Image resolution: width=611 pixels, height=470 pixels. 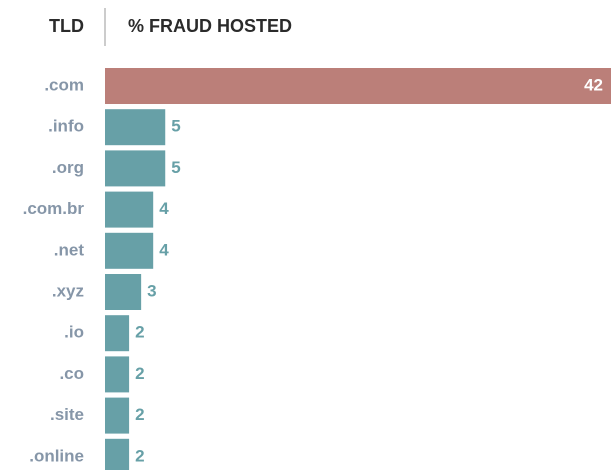 What do you see at coordinates (68, 167) in the screenshot?
I see `category-label: .org` at bounding box center [68, 167].